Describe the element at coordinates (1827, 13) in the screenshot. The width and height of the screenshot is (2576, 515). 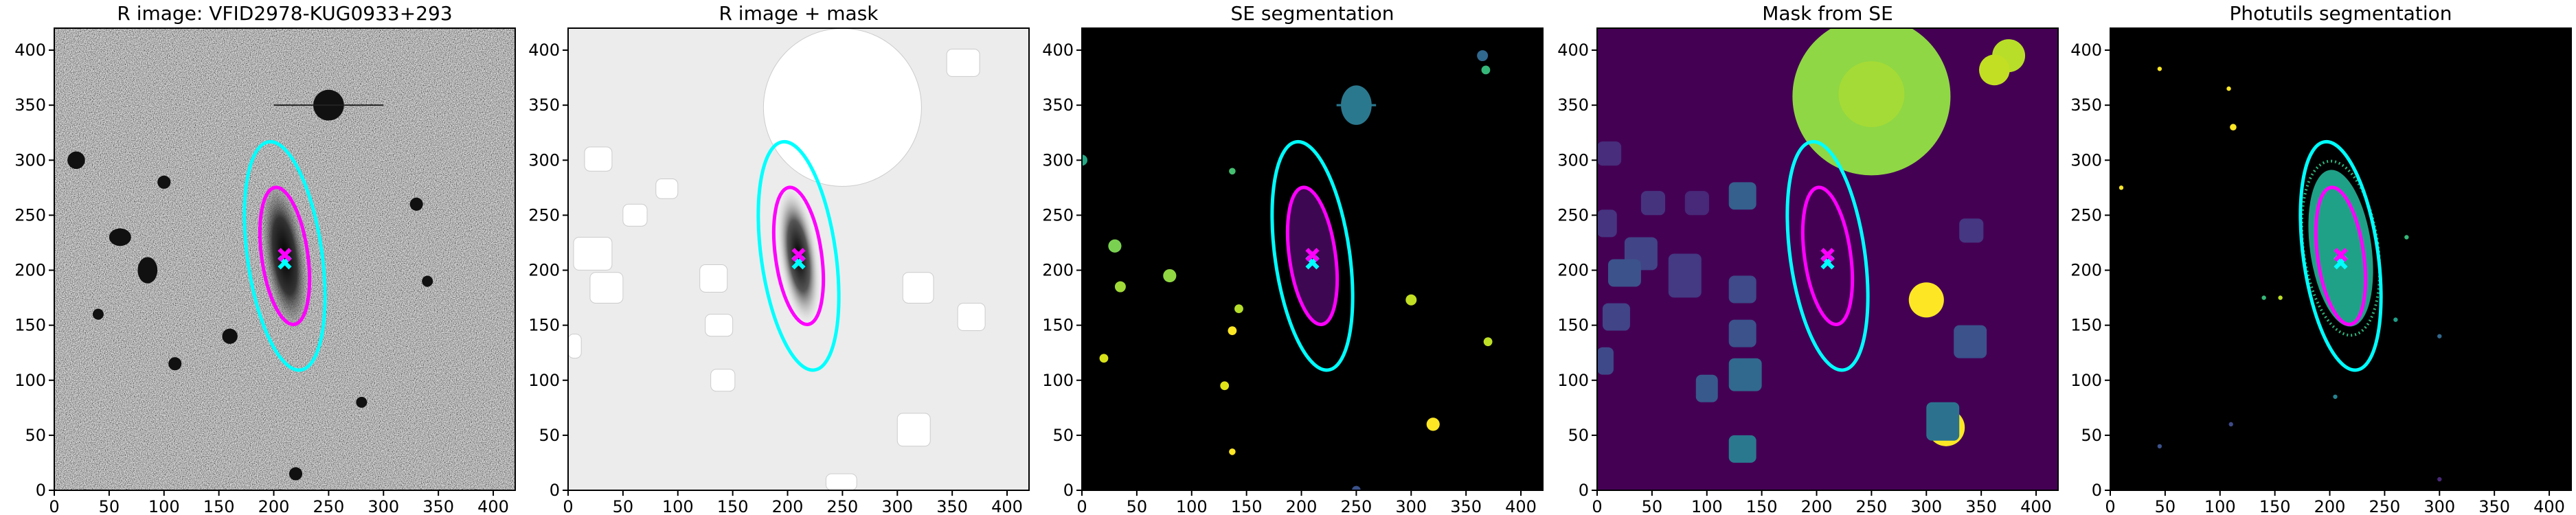
I see `panel-title: Mask from SE` at that location.